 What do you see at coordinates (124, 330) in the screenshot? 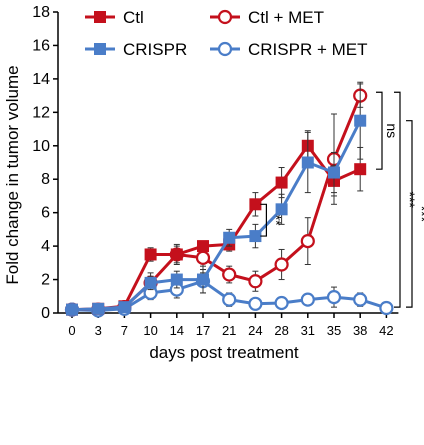
I see `x-tick-label: 7` at bounding box center [124, 330].